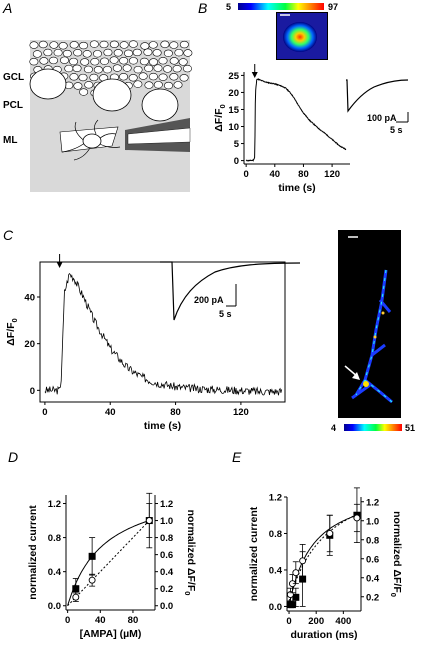 Image resolution: width=424 pixels, height=646 pixels. Describe the element at coordinates (166, 538) in the screenshot. I see `y-tick-label-right: 0.8` at that location.